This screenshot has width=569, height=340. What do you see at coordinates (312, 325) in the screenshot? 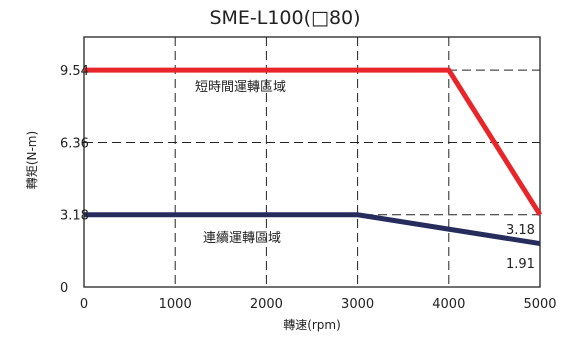
I see `x-axis-label: 轉速(rpm)` at bounding box center [312, 325].